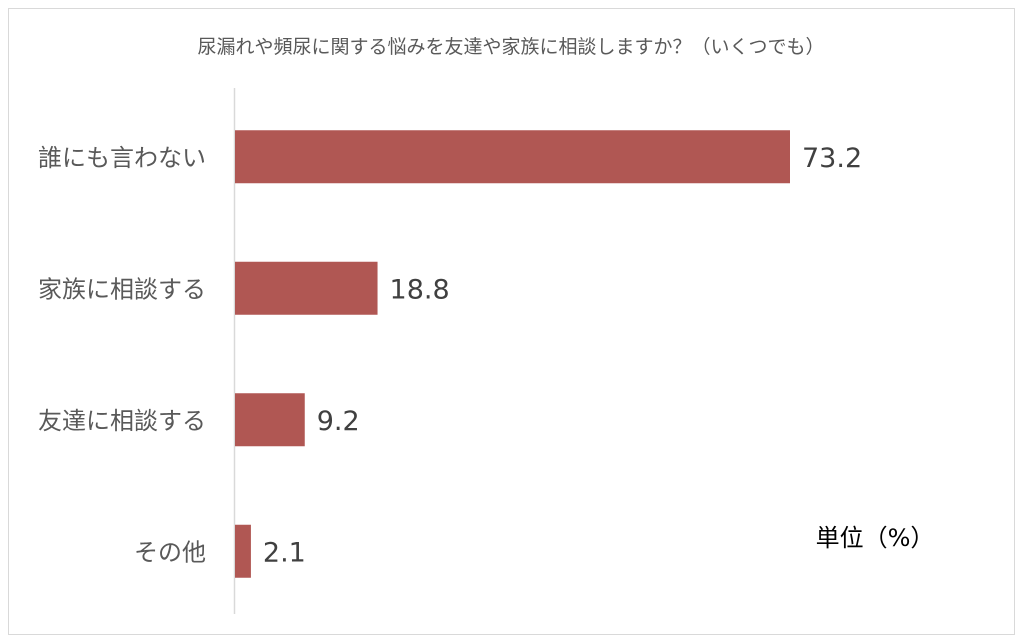 This screenshot has height=643, width=1023. What do you see at coordinates (338, 421) in the screenshot?
I see `value-label-2: 9.2` at bounding box center [338, 421].